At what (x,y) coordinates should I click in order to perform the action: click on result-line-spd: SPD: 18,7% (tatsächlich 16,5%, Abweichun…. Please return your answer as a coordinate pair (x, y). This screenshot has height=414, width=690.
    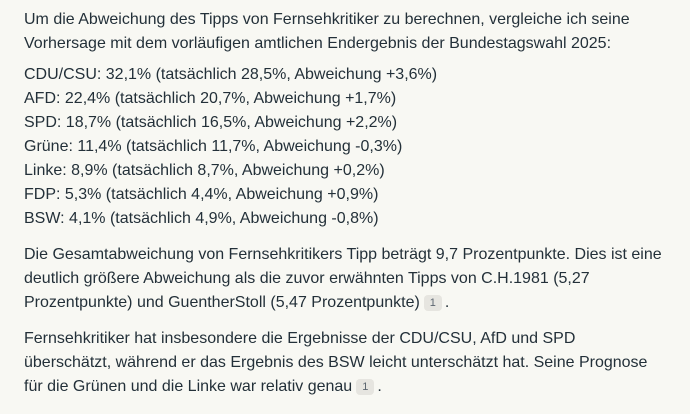
    Looking at the image, I should click on (211, 122).